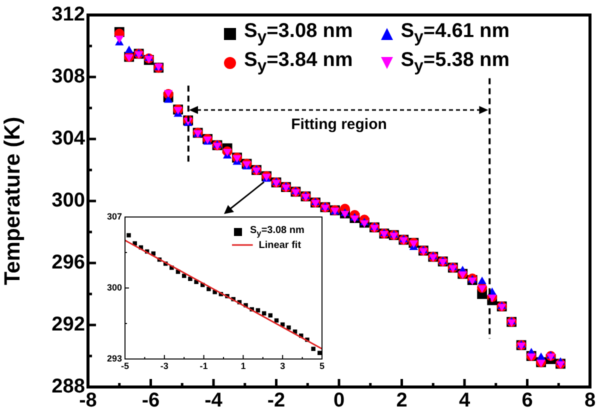 The height and width of the screenshot is (418, 598). Describe the element at coordinates (243, 365) in the screenshot. I see `x-tick-label: 1` at that location.